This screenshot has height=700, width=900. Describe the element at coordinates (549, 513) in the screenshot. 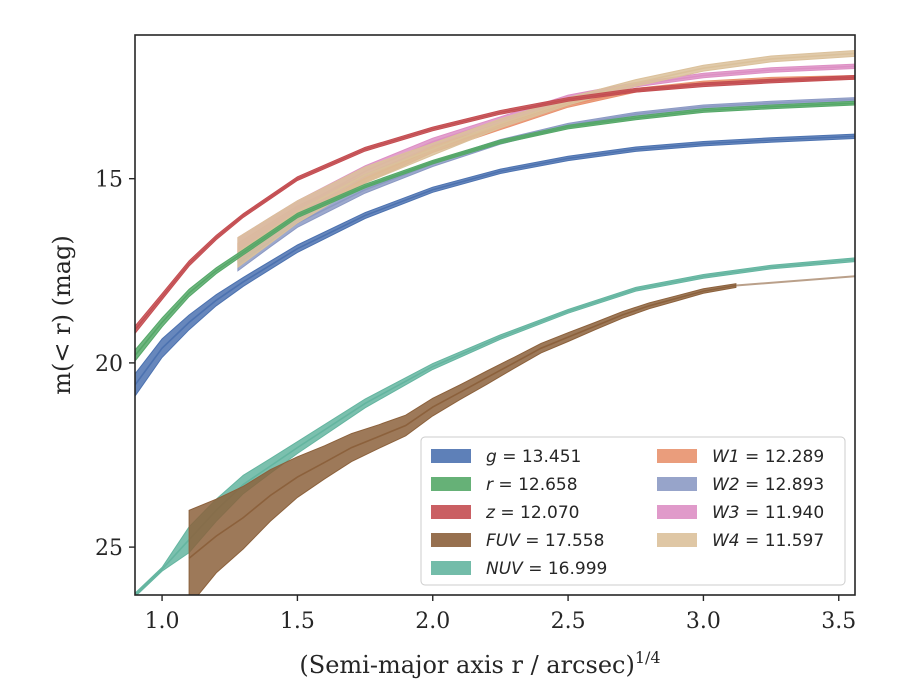

I see `legend-value: 12.070` at that location.